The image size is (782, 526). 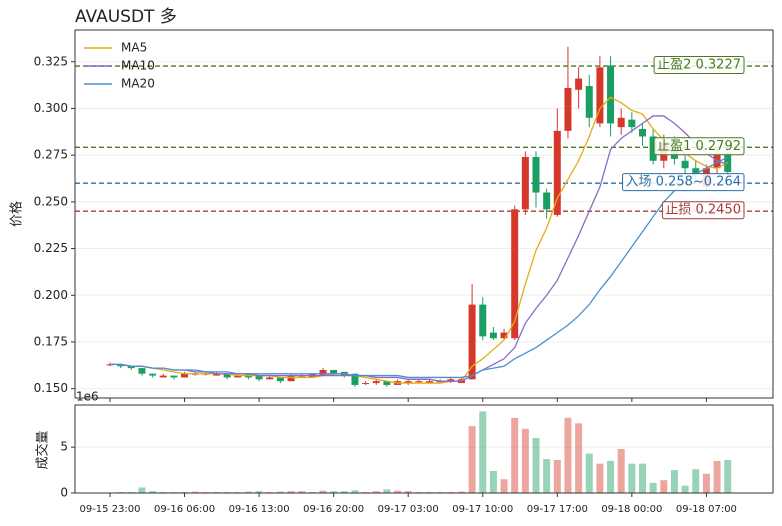 I want to click on y-tick-label: 0.250, so click(x=51, y=201).